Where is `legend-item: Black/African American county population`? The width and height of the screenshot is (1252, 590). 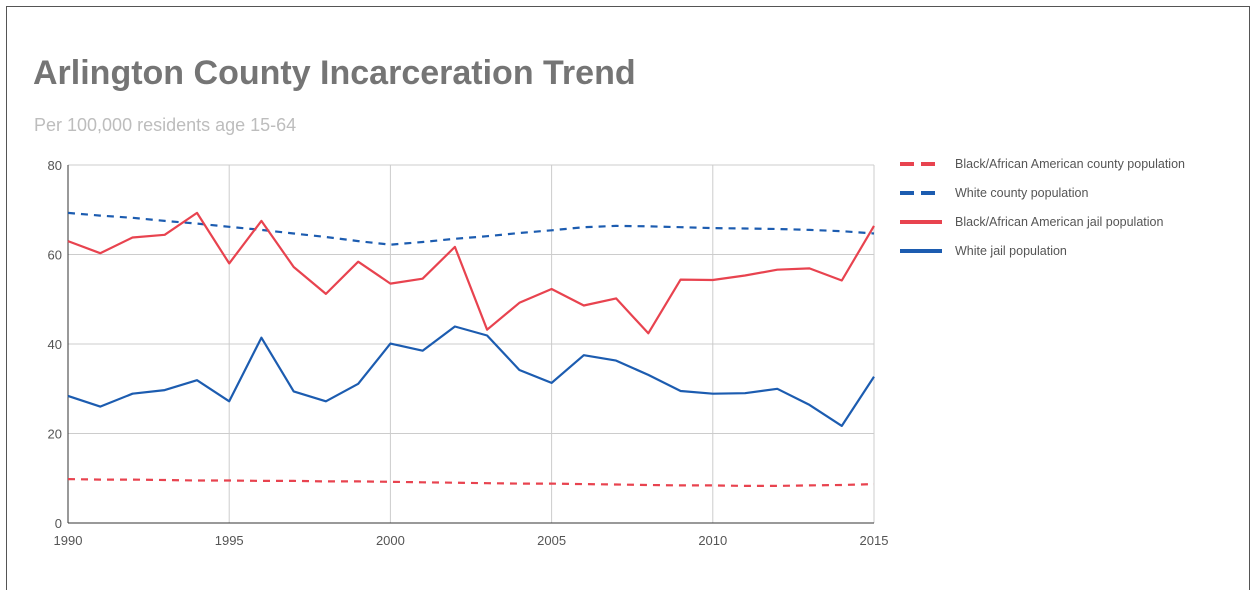
legend-item: Black/African American county population is located at coordinates (1062, 164).